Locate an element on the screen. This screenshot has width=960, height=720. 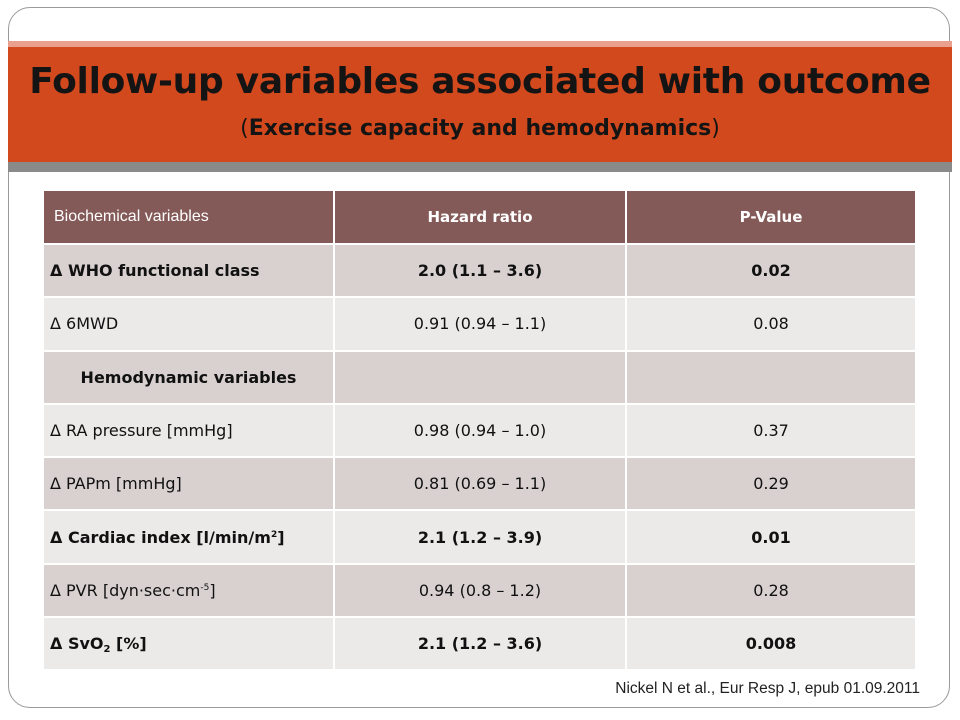
row-hazard-ratio: 2.0 (1.1 – 3.6) is located at coordinates (480, 271).